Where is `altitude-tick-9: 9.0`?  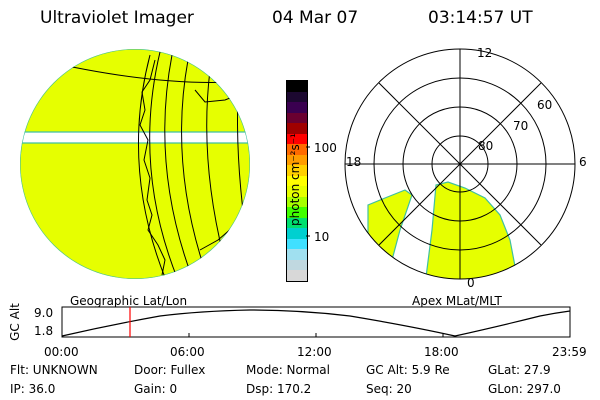
altitude-tick-9: 9.0 is located at coordinates (44, 313).